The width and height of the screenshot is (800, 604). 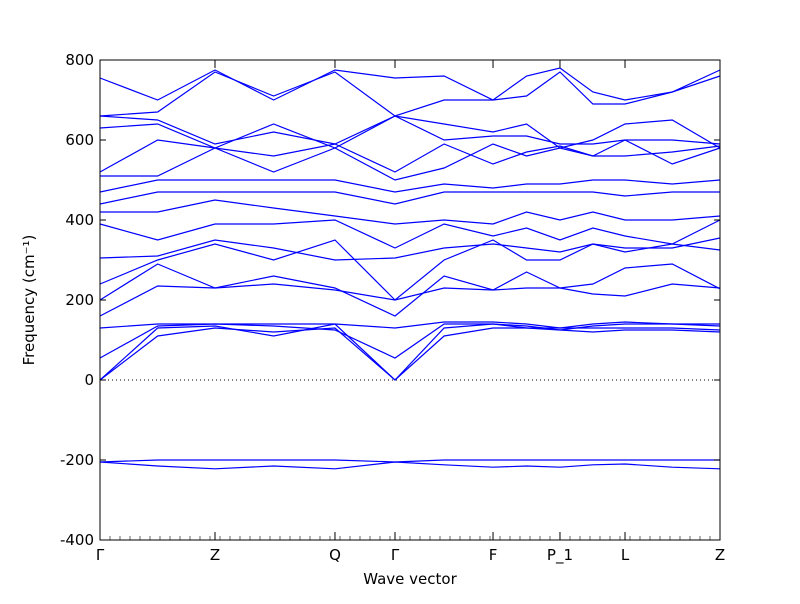 I want to click on y-tick-label: -400, so click(x=77, y=540).